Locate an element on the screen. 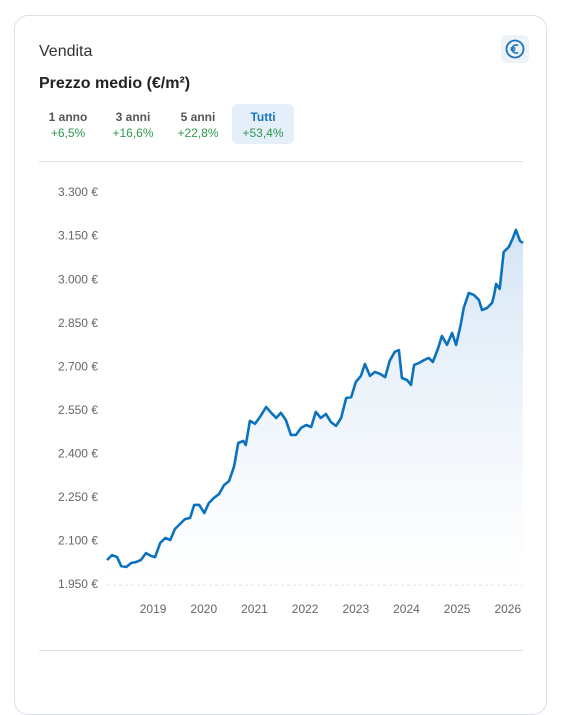 The height and width of the screenshot is (715, 562). y-tick-label: 3.300 € is located at coordinates (78, 192).